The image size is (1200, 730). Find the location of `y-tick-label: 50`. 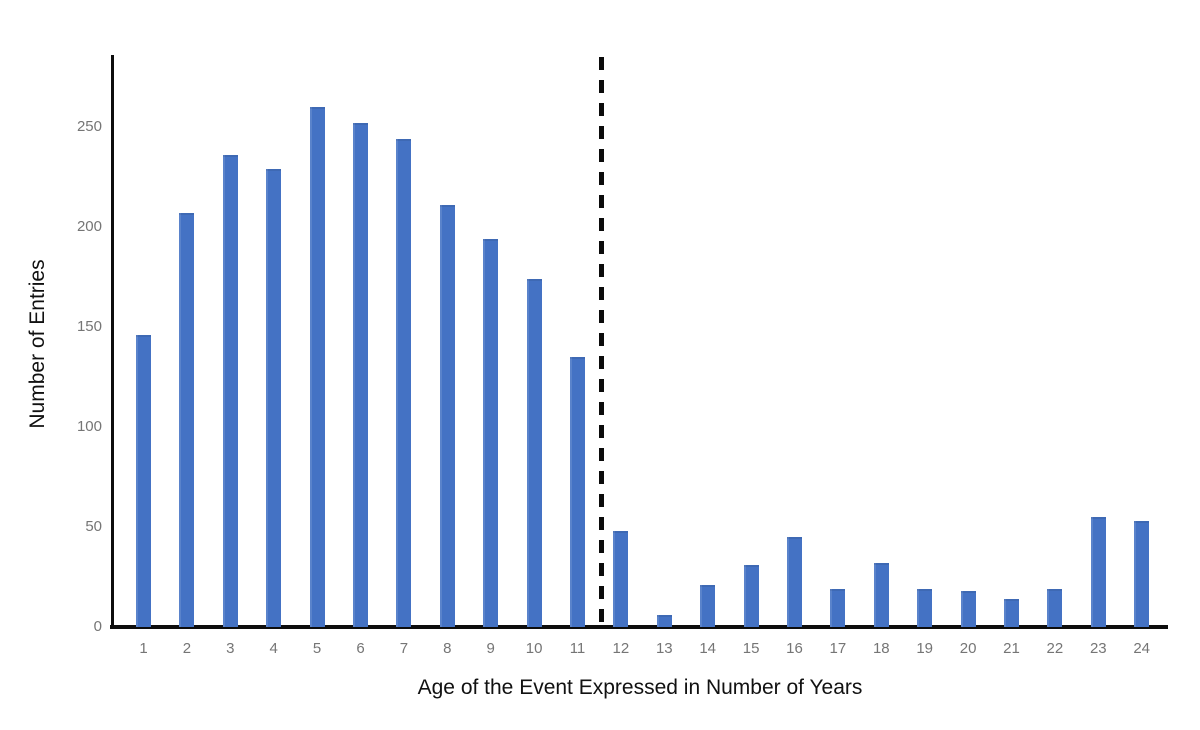

y-tick-label: 50 is located at coordinates (93, 526).